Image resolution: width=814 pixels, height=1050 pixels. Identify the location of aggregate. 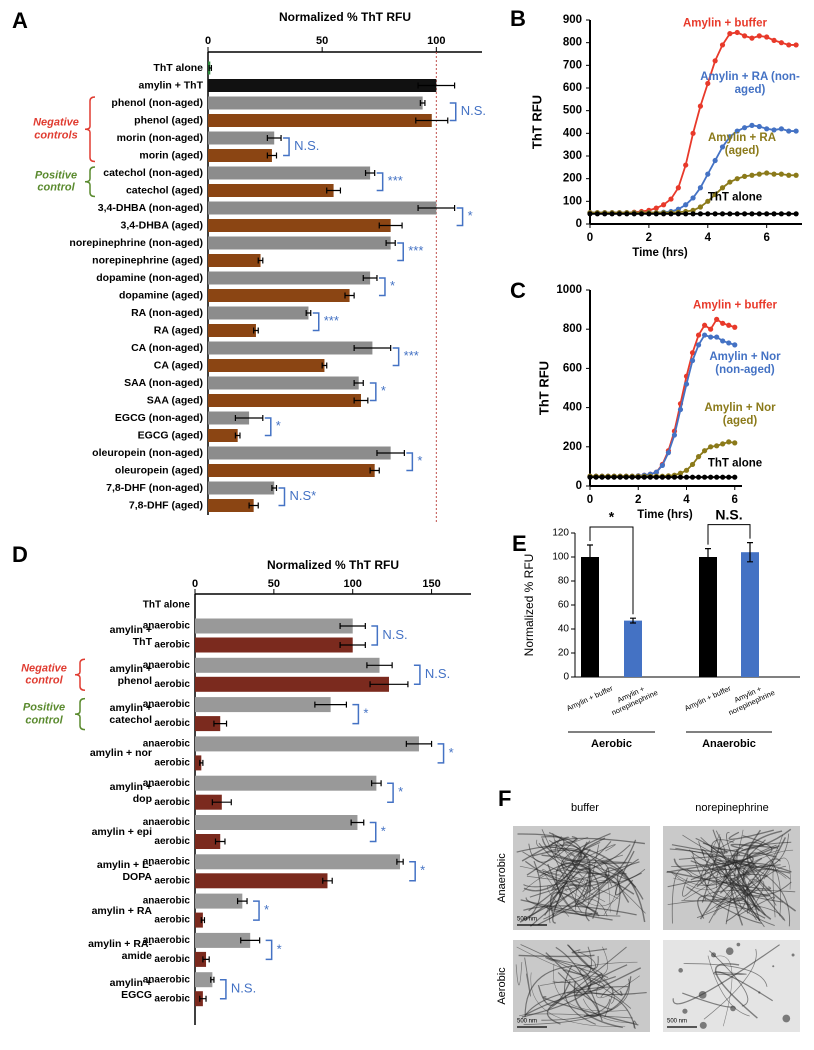
(680, 970).